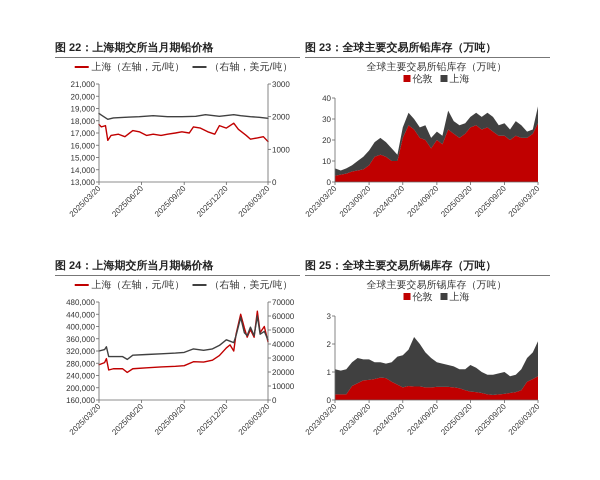  Describe the element at coordinates (177, 267) in the screenshot. I see `chart-title: 图 24：上海期交所当月期锡价格` at that location.